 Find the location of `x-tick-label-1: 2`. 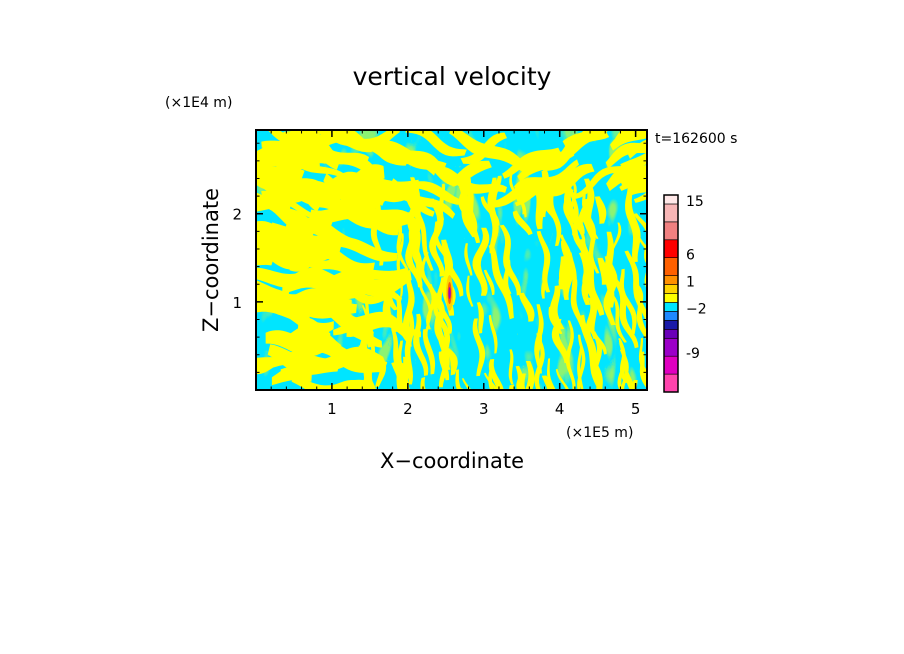

x-tick-label-1: 2 is located at coordinates (408, 409).